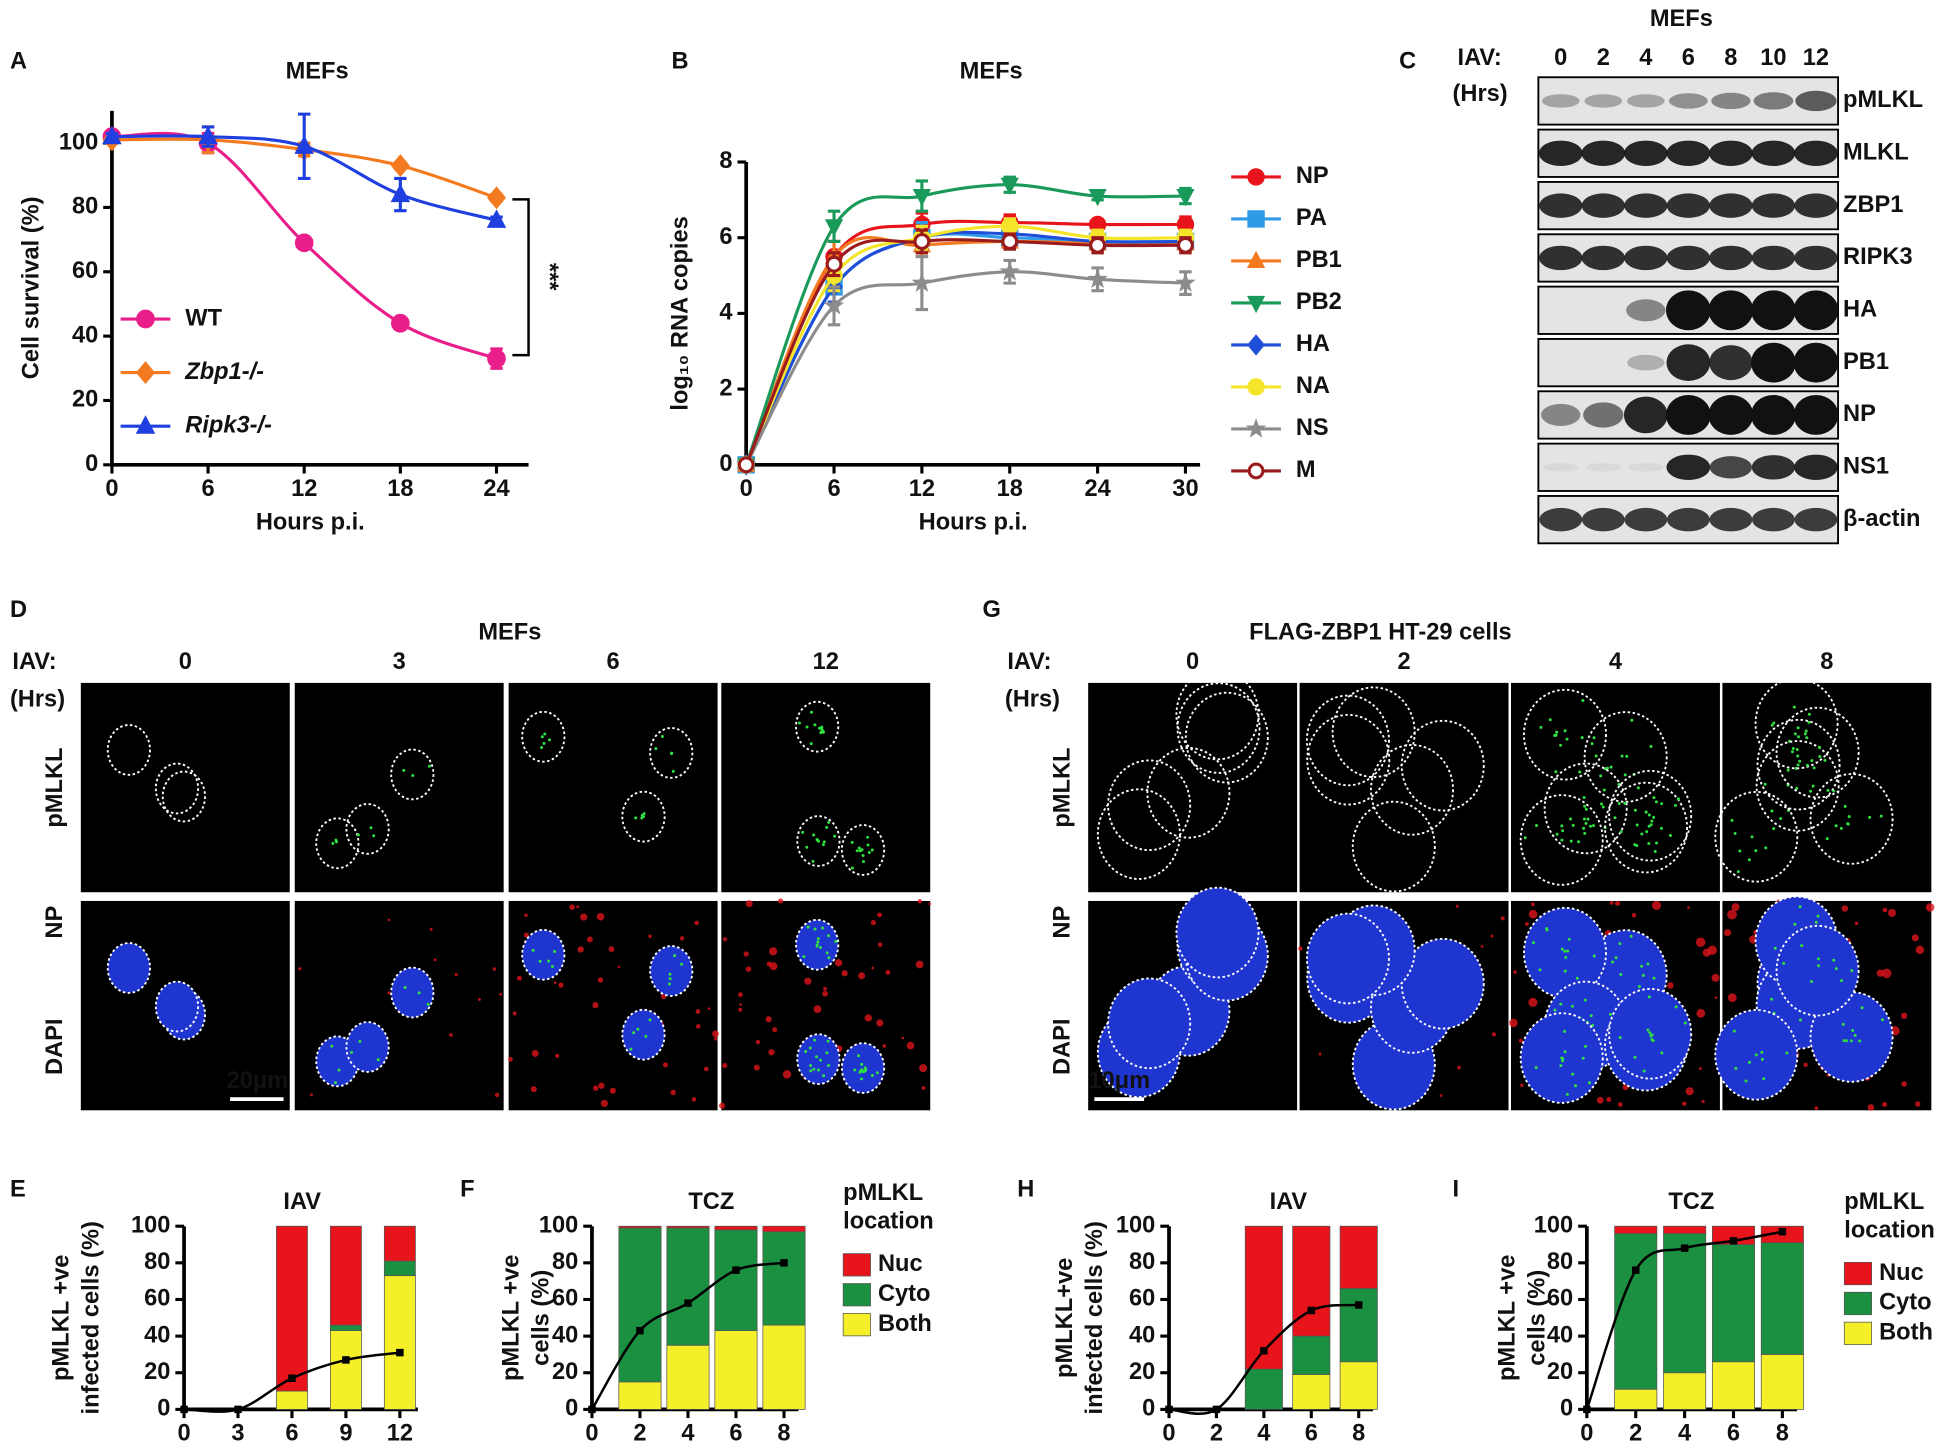 The width and height of the screenshot is (1950, 1453). What do you see at coordinates (1827, 787) in the screenshot?
I see `image-panel` at bounding box center [1827, 787].